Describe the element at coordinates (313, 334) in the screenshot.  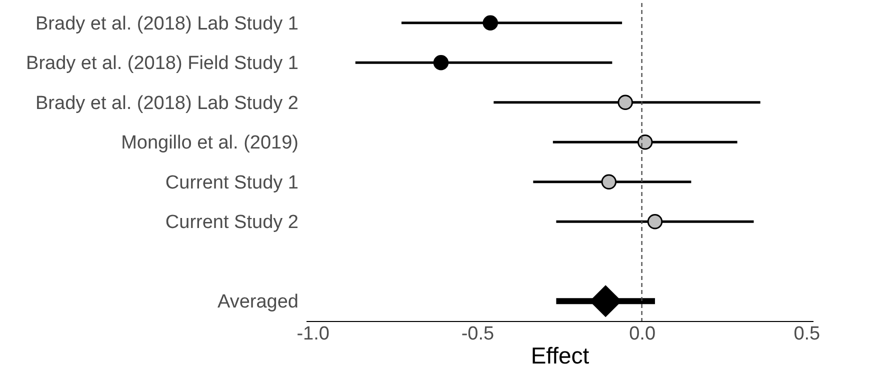
I see `x-tick-label: -1.0` at that location.